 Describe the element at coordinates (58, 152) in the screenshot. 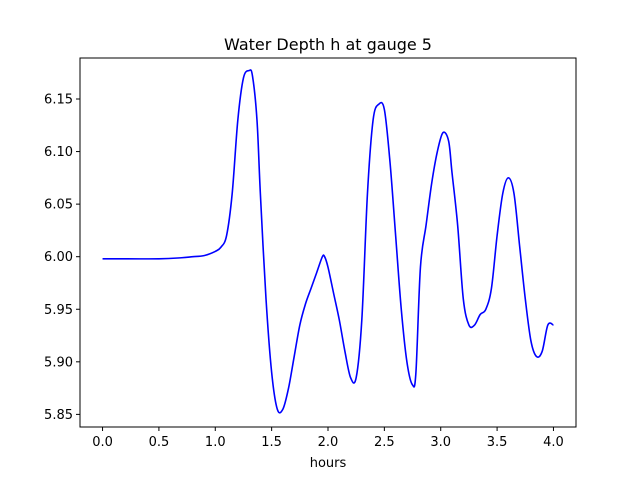

I see `y-tick-label: 6.10` at that location.